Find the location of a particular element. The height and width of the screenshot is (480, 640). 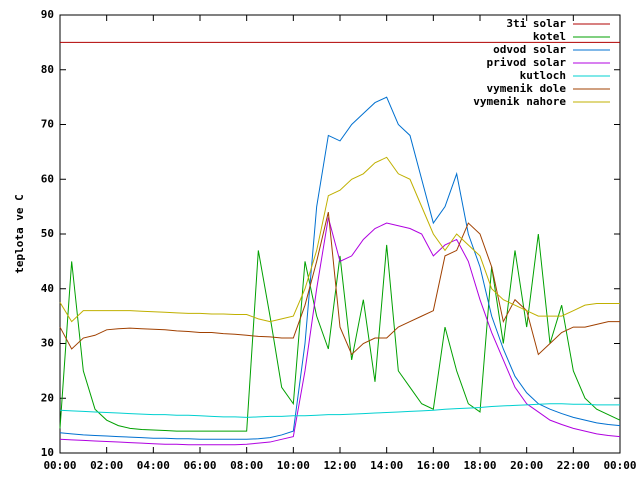

x-tick-label: 10:00 is located at coordinates (293, 465).